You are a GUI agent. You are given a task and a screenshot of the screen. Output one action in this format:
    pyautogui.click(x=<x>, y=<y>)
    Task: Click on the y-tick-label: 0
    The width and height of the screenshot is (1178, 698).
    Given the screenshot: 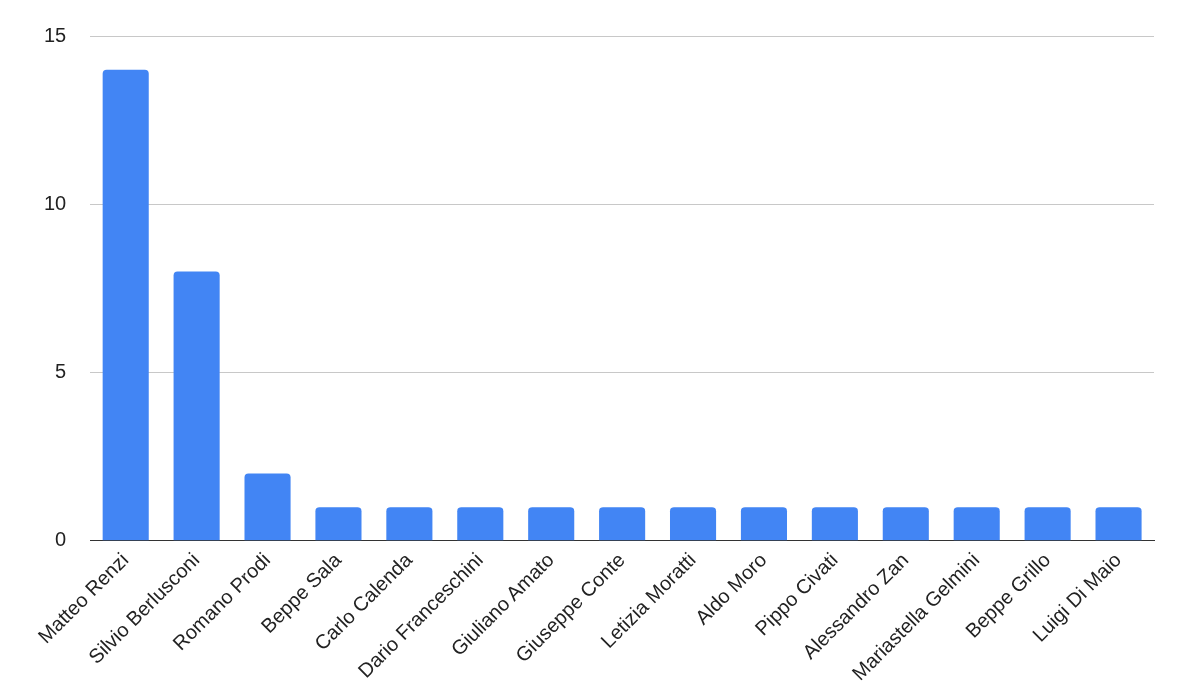 What is the action you would take?
    pyautogui.click(x=61, y=539)
    